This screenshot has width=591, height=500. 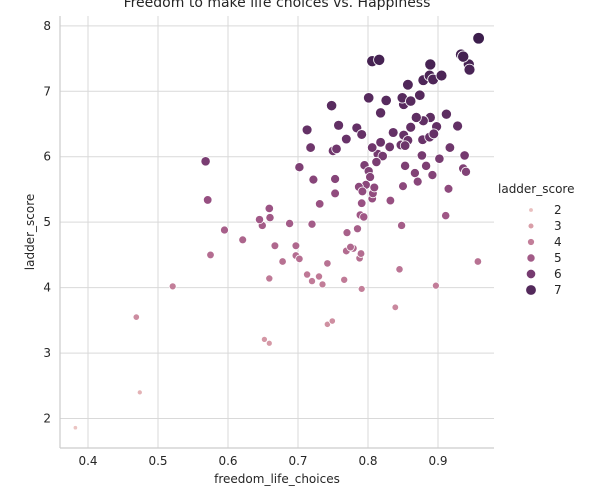 What do you see at coordinates (47, 26) in the screenshot?
I see `y-tick-label: 8` at bounding box center [47, 26].